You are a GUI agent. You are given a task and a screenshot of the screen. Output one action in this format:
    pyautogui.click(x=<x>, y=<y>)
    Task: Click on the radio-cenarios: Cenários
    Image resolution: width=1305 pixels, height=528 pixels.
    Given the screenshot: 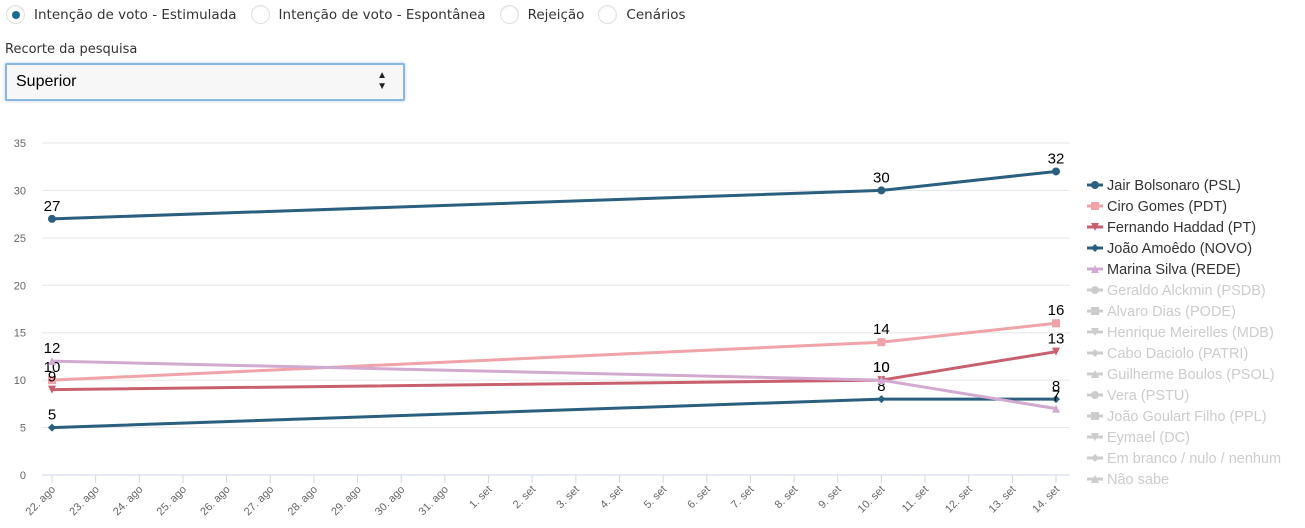 What is the action you would take?
    pyautogui.click(x=642, y=14)
    